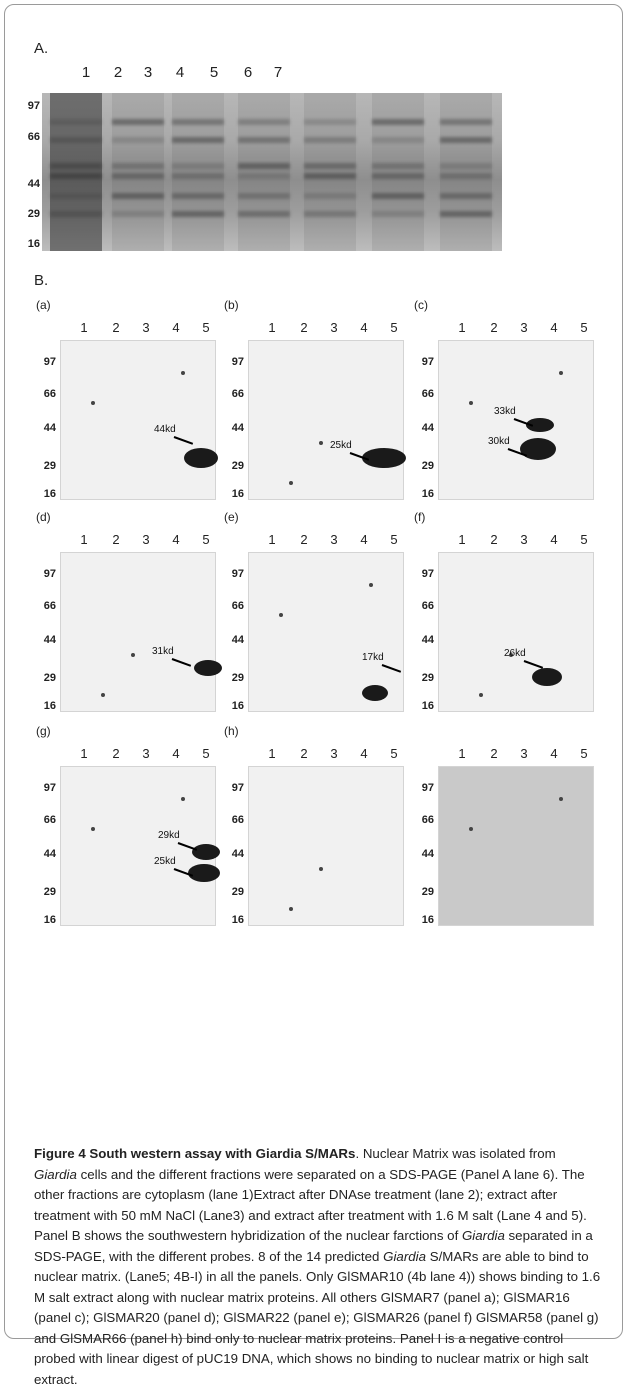  Describe the element at coordinates (524, 327) in the screenshot. I see `blot-lane-label: 3` at that location.